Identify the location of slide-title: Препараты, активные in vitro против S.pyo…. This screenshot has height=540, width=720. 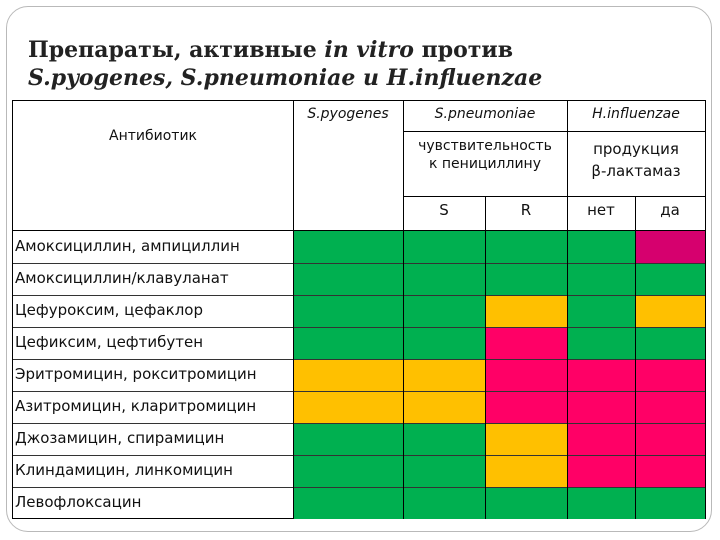
(285, 64).